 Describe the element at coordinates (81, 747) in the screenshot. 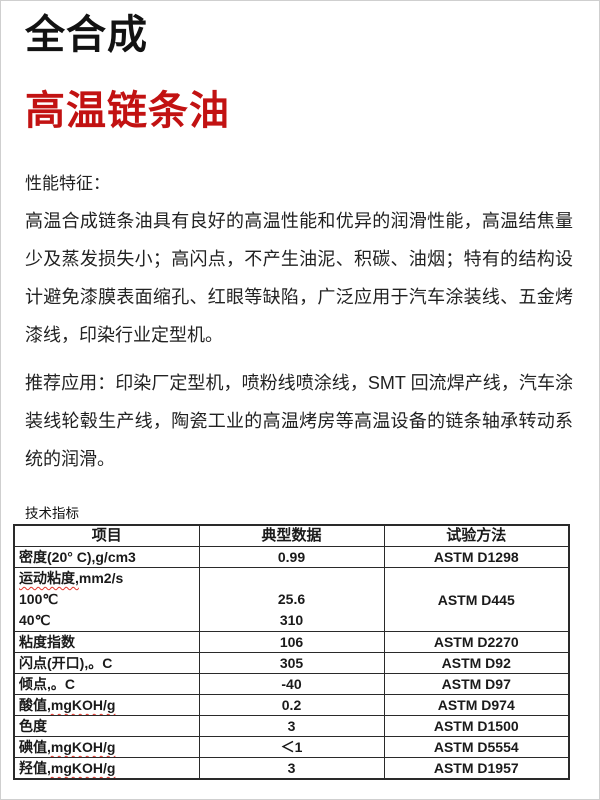

I see `iodine-value-squiggle: ,mgKOH/g` at that location.